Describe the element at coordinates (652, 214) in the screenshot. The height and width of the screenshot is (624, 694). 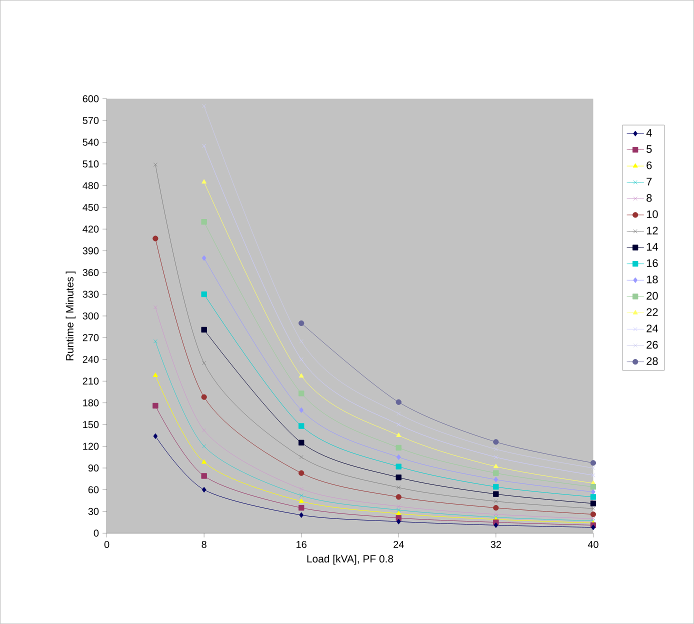
I see `legend-label: 10` at that location.